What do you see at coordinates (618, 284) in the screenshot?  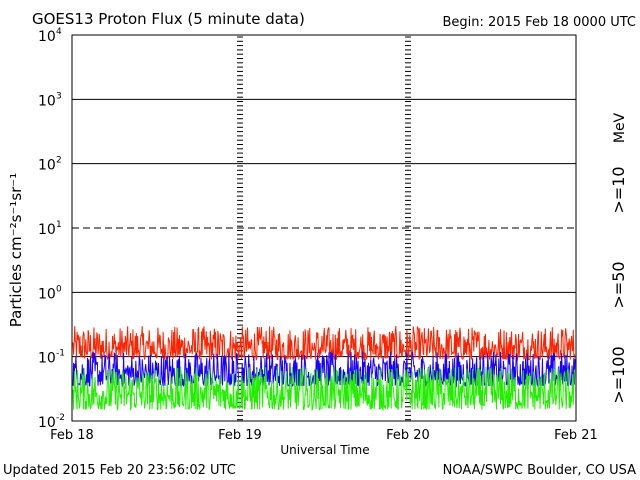 I see `legend-ge50: >=50` at bounding box center [618, 284].